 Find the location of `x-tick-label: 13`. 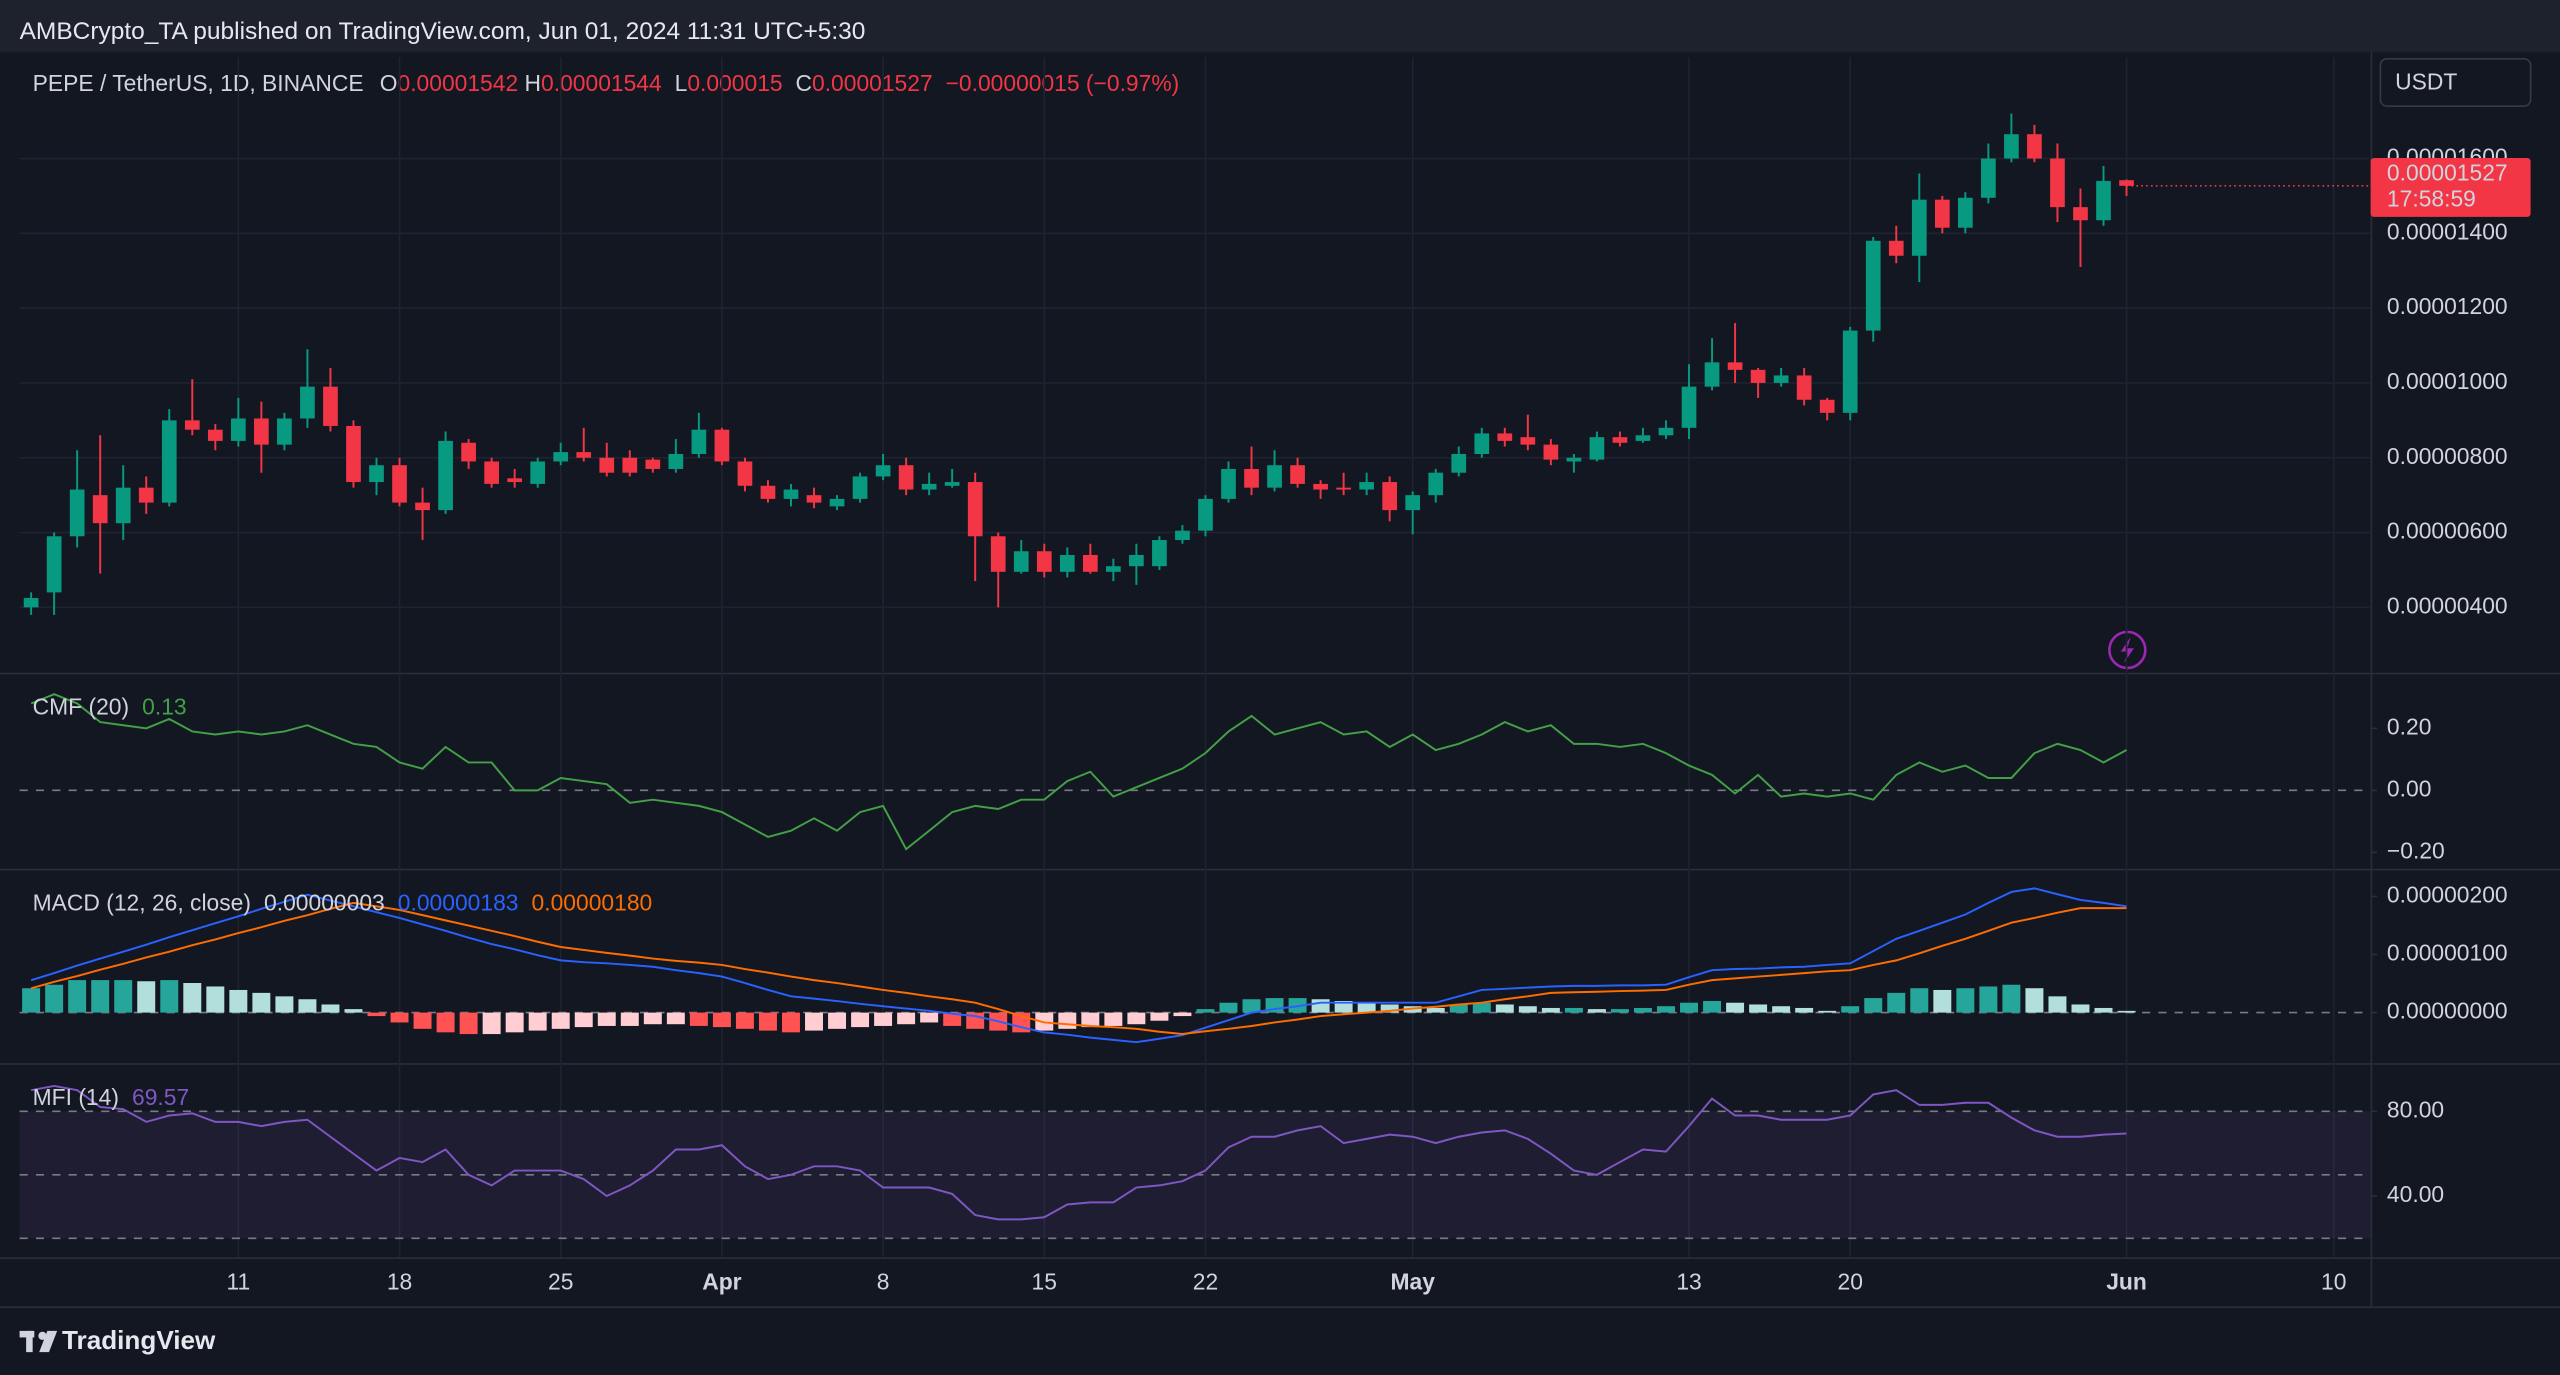

x-tick-label: 13 is located at coordinates (1688, 1282).